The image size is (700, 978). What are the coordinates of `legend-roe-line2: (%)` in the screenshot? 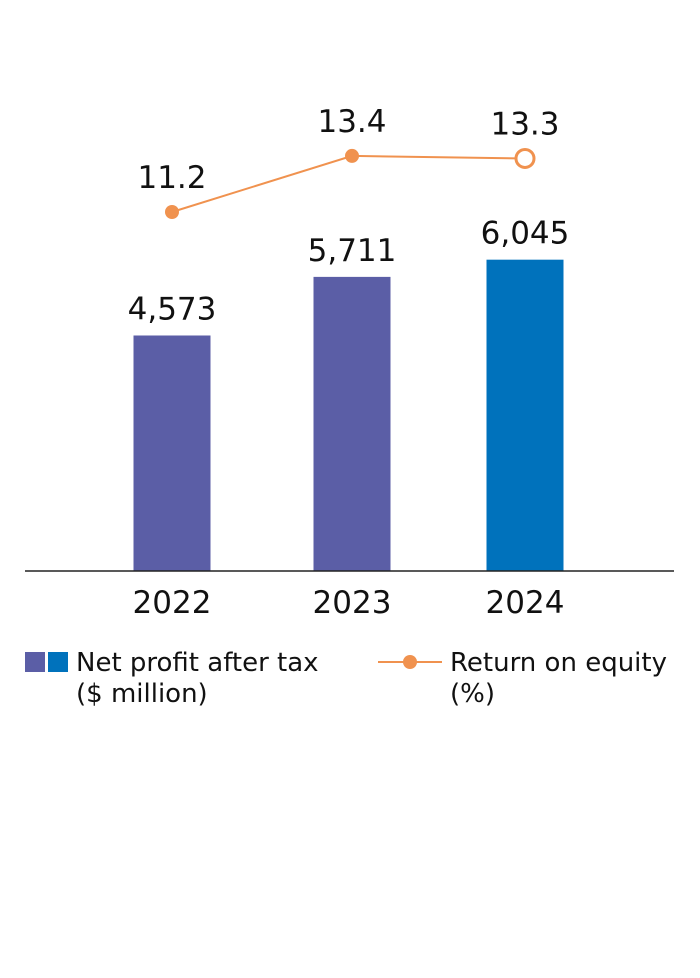 It's located at (472, 694).